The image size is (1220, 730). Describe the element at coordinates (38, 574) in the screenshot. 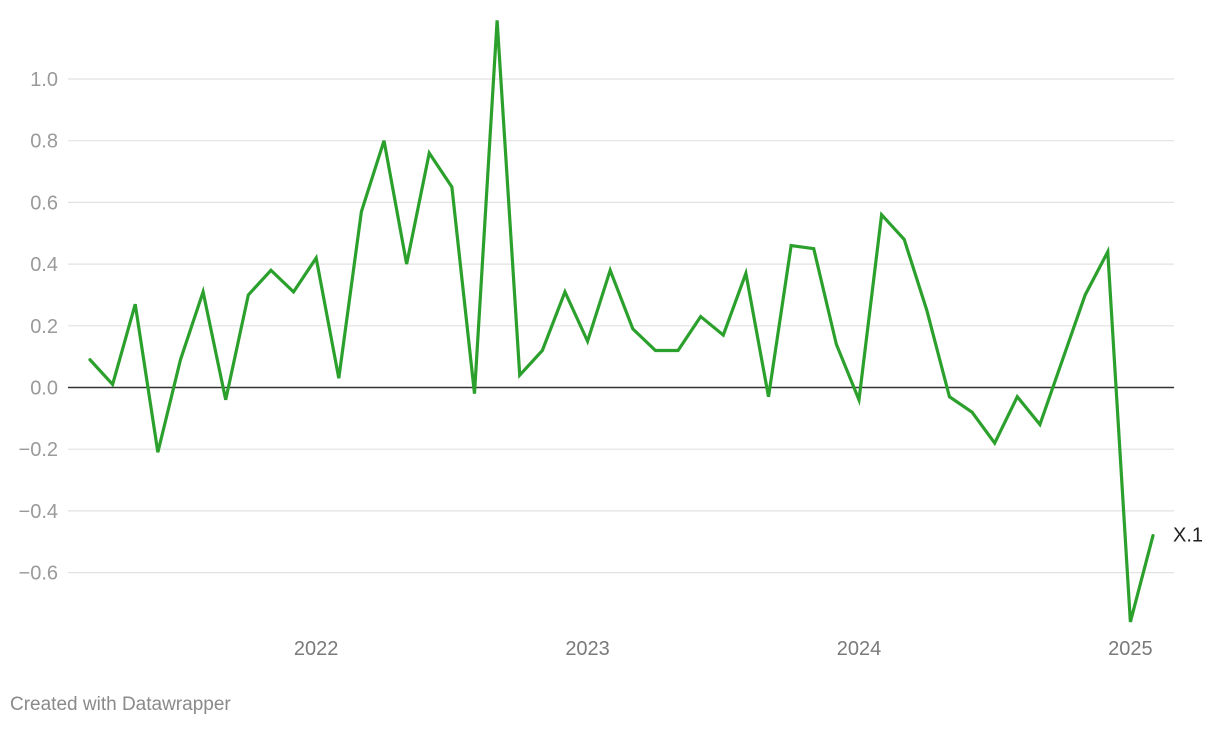

I see `y-tick-label: −0.6` at that location.